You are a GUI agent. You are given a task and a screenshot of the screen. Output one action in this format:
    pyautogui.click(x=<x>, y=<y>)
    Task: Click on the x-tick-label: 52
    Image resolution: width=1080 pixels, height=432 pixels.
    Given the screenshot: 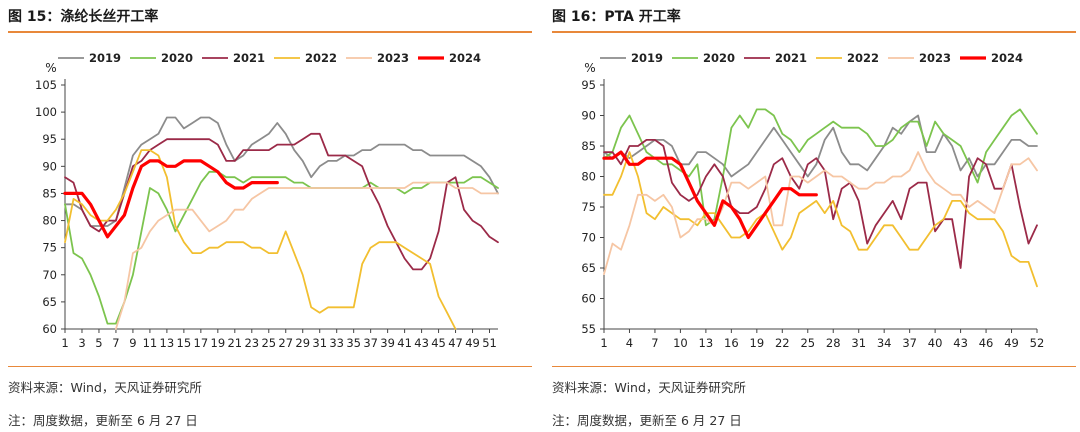 What is the action you would take?
    pyautogui.click(x=1037, y=343)
    